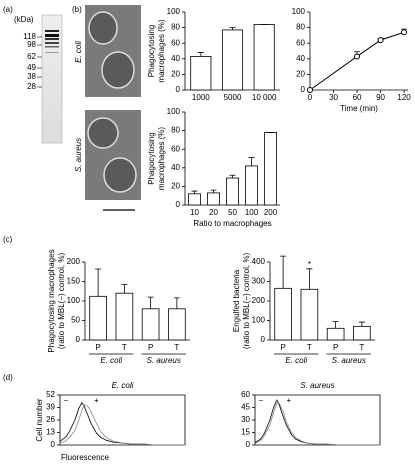  I want to click on x-axis-label: Ratio to macrophages, so click(232, 223).